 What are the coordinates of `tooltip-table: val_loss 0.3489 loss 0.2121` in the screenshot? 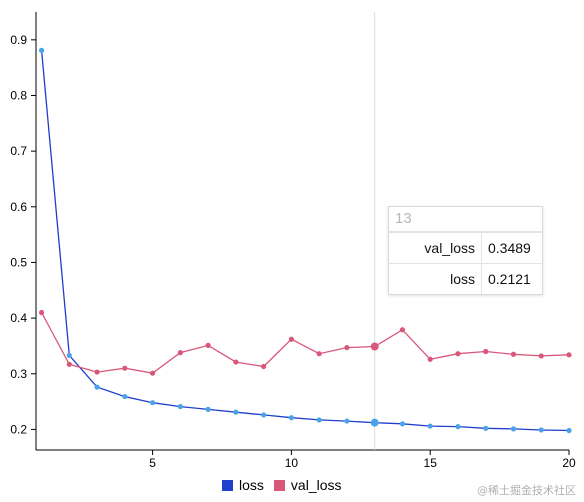 It's located at (465, 263).